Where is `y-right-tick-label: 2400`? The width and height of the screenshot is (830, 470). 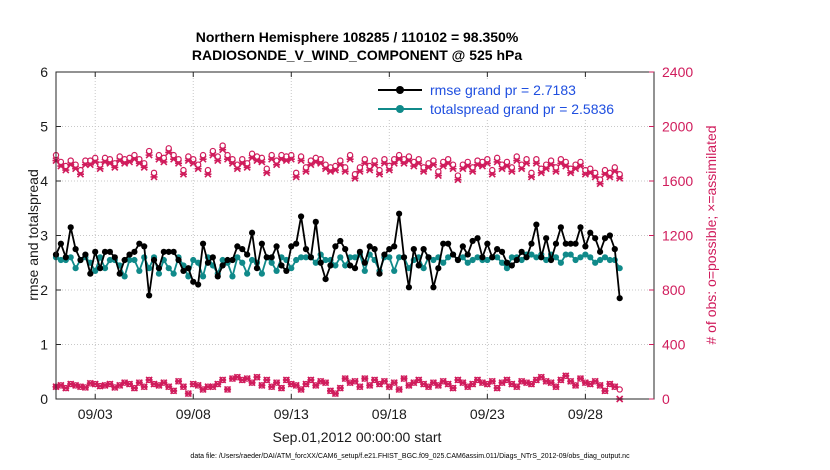
y-right-tick-label: 2400 is located at coordinates (677, 72).